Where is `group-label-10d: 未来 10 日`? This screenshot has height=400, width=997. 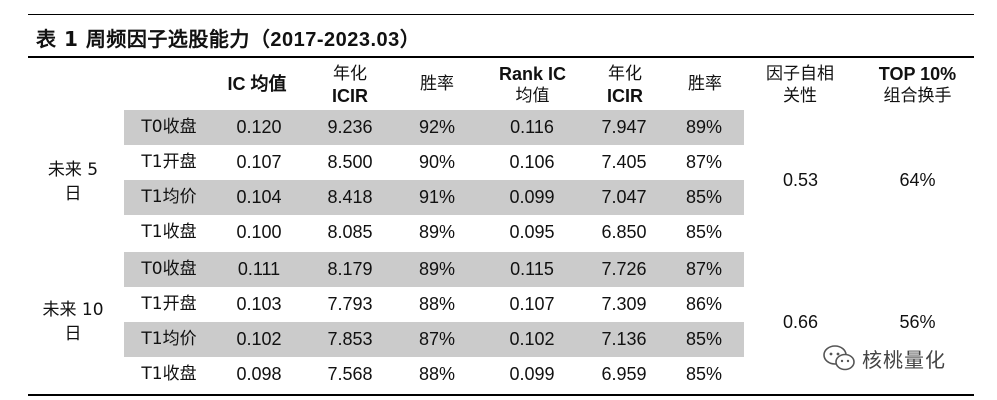 group-label-10d: 未来 10 日 is located at coordinates (73, 322).